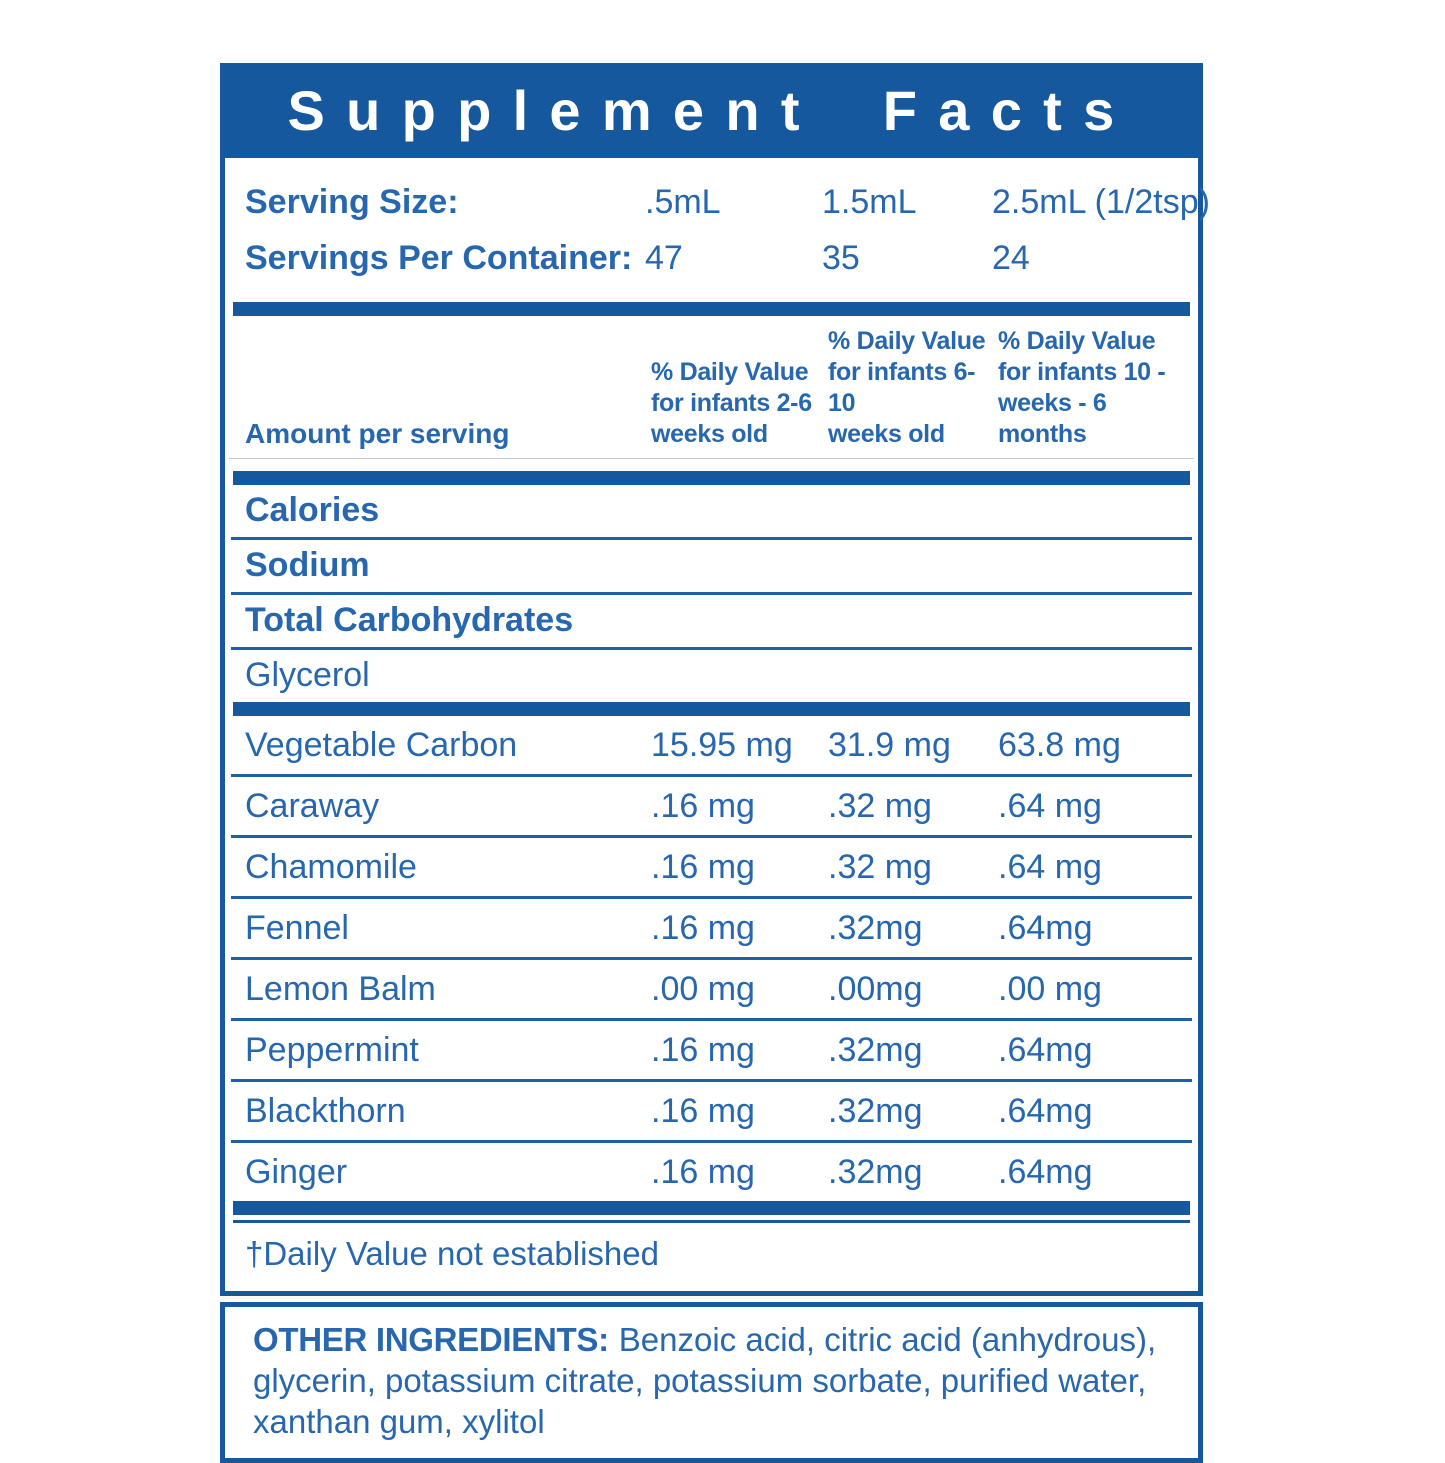 This screenshot has width=1445, height=1463. What do you see at coordinates (711, 676) in the screenshot?
I see `table-row-glycerol: Glycerol` at bounding box center [711, 676].